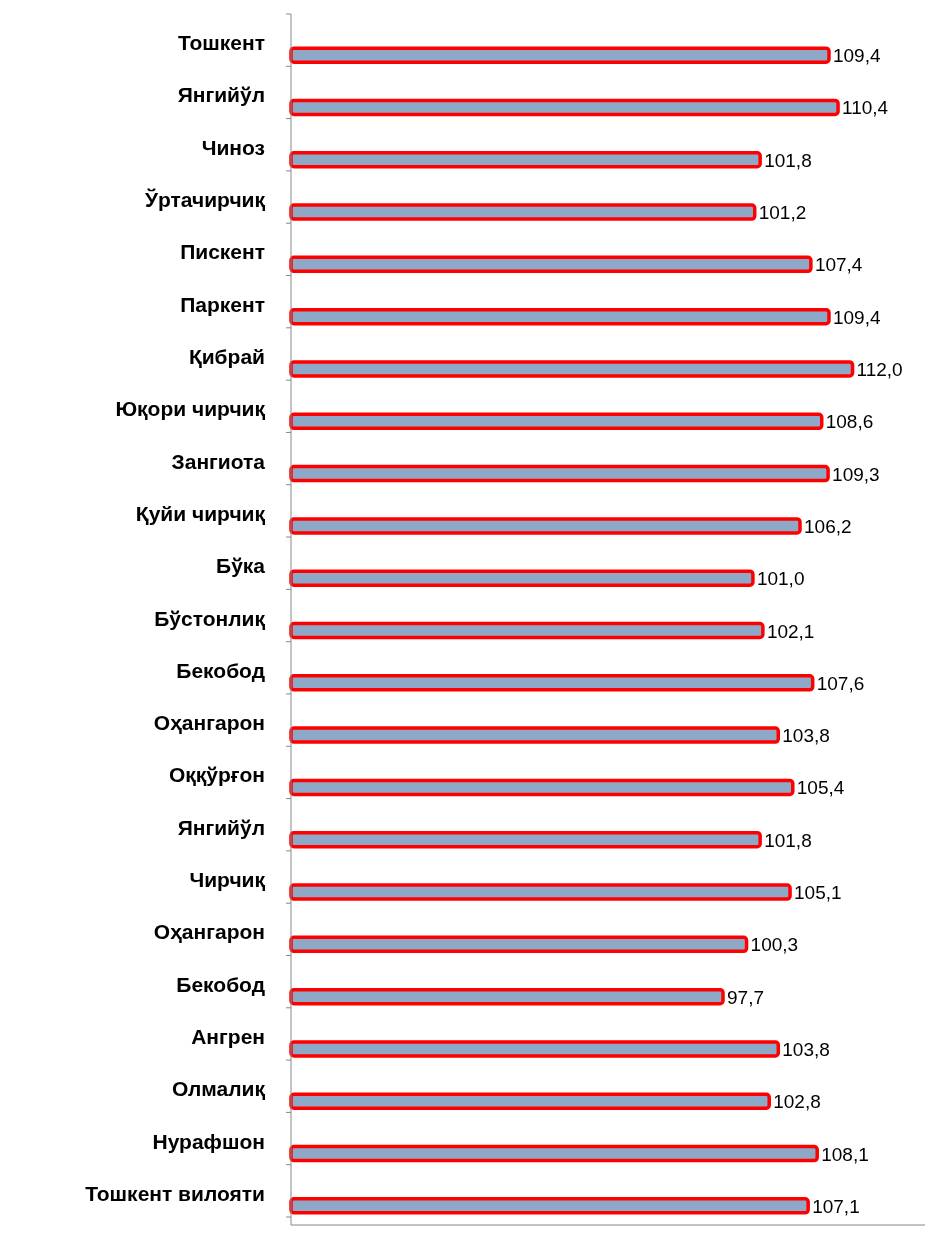 The height and width of the screenshot is (1245, 933). Describe the element at coordinates (200, 513) in the screenshot. I see `y-tick-label: Қуйи чирчиқ` at that location.